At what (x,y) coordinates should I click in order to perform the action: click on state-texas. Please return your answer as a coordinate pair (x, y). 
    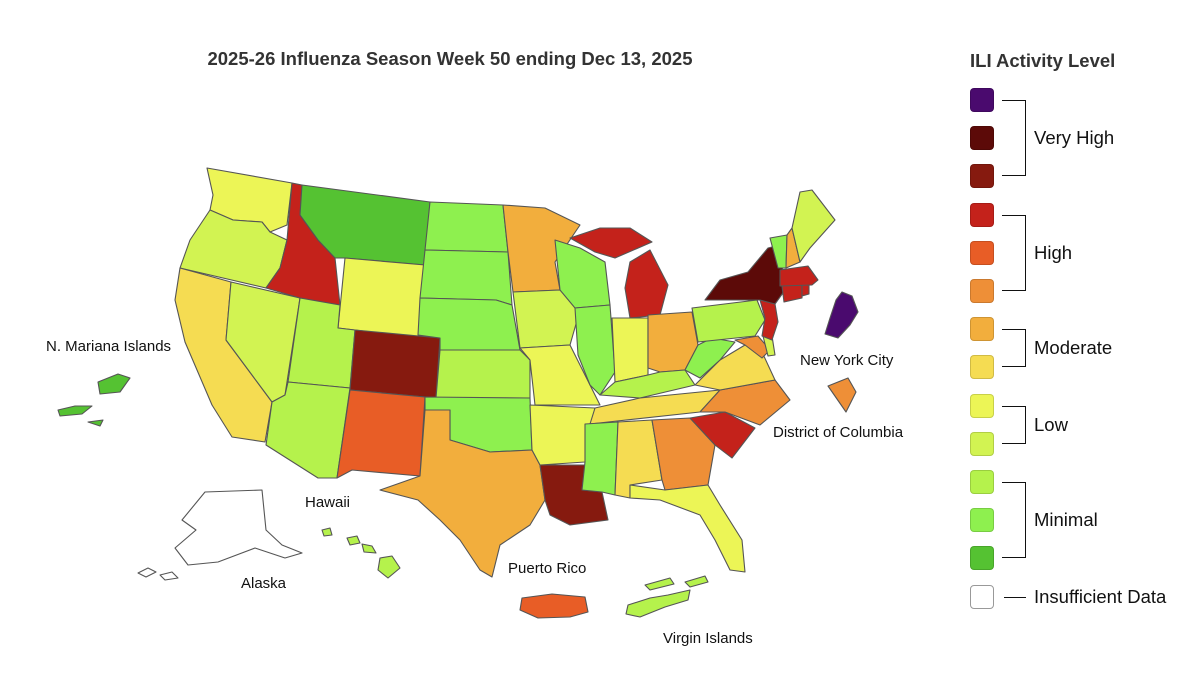
    Looking at the image, I should click on (462, 493).